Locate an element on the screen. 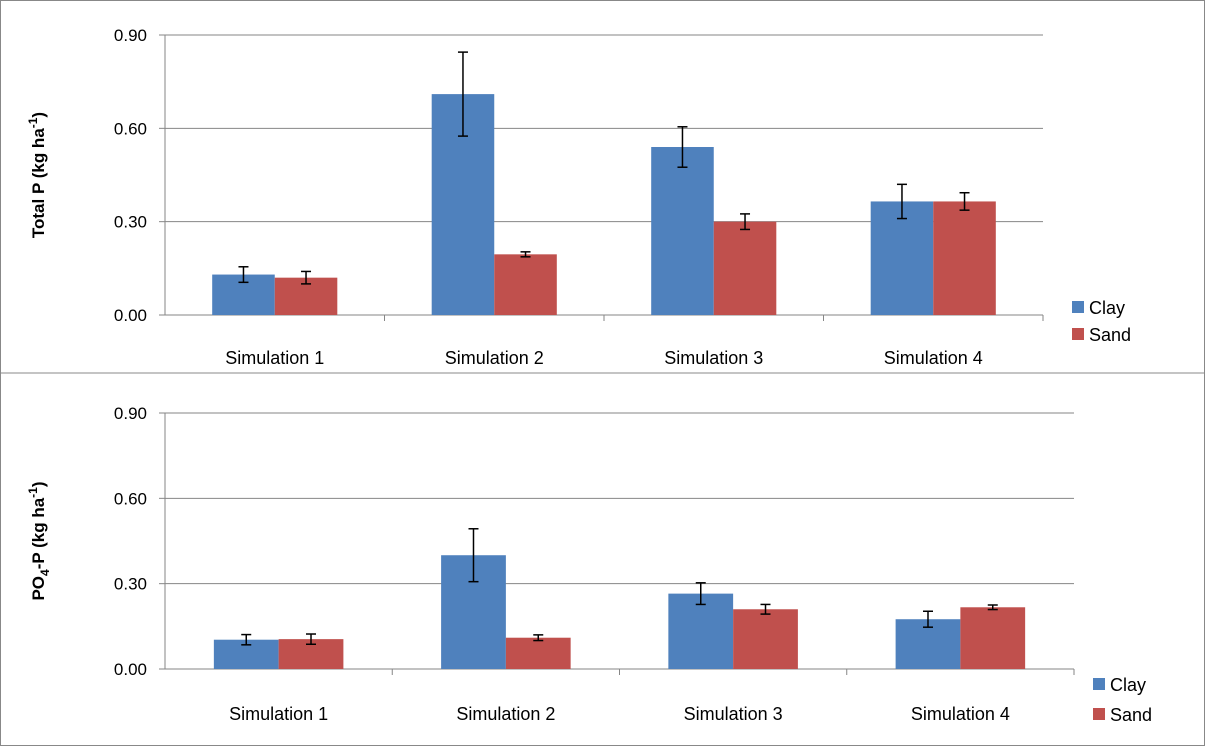  chart-2-legend-swatch-sand is located at coordinates (1099, 714).